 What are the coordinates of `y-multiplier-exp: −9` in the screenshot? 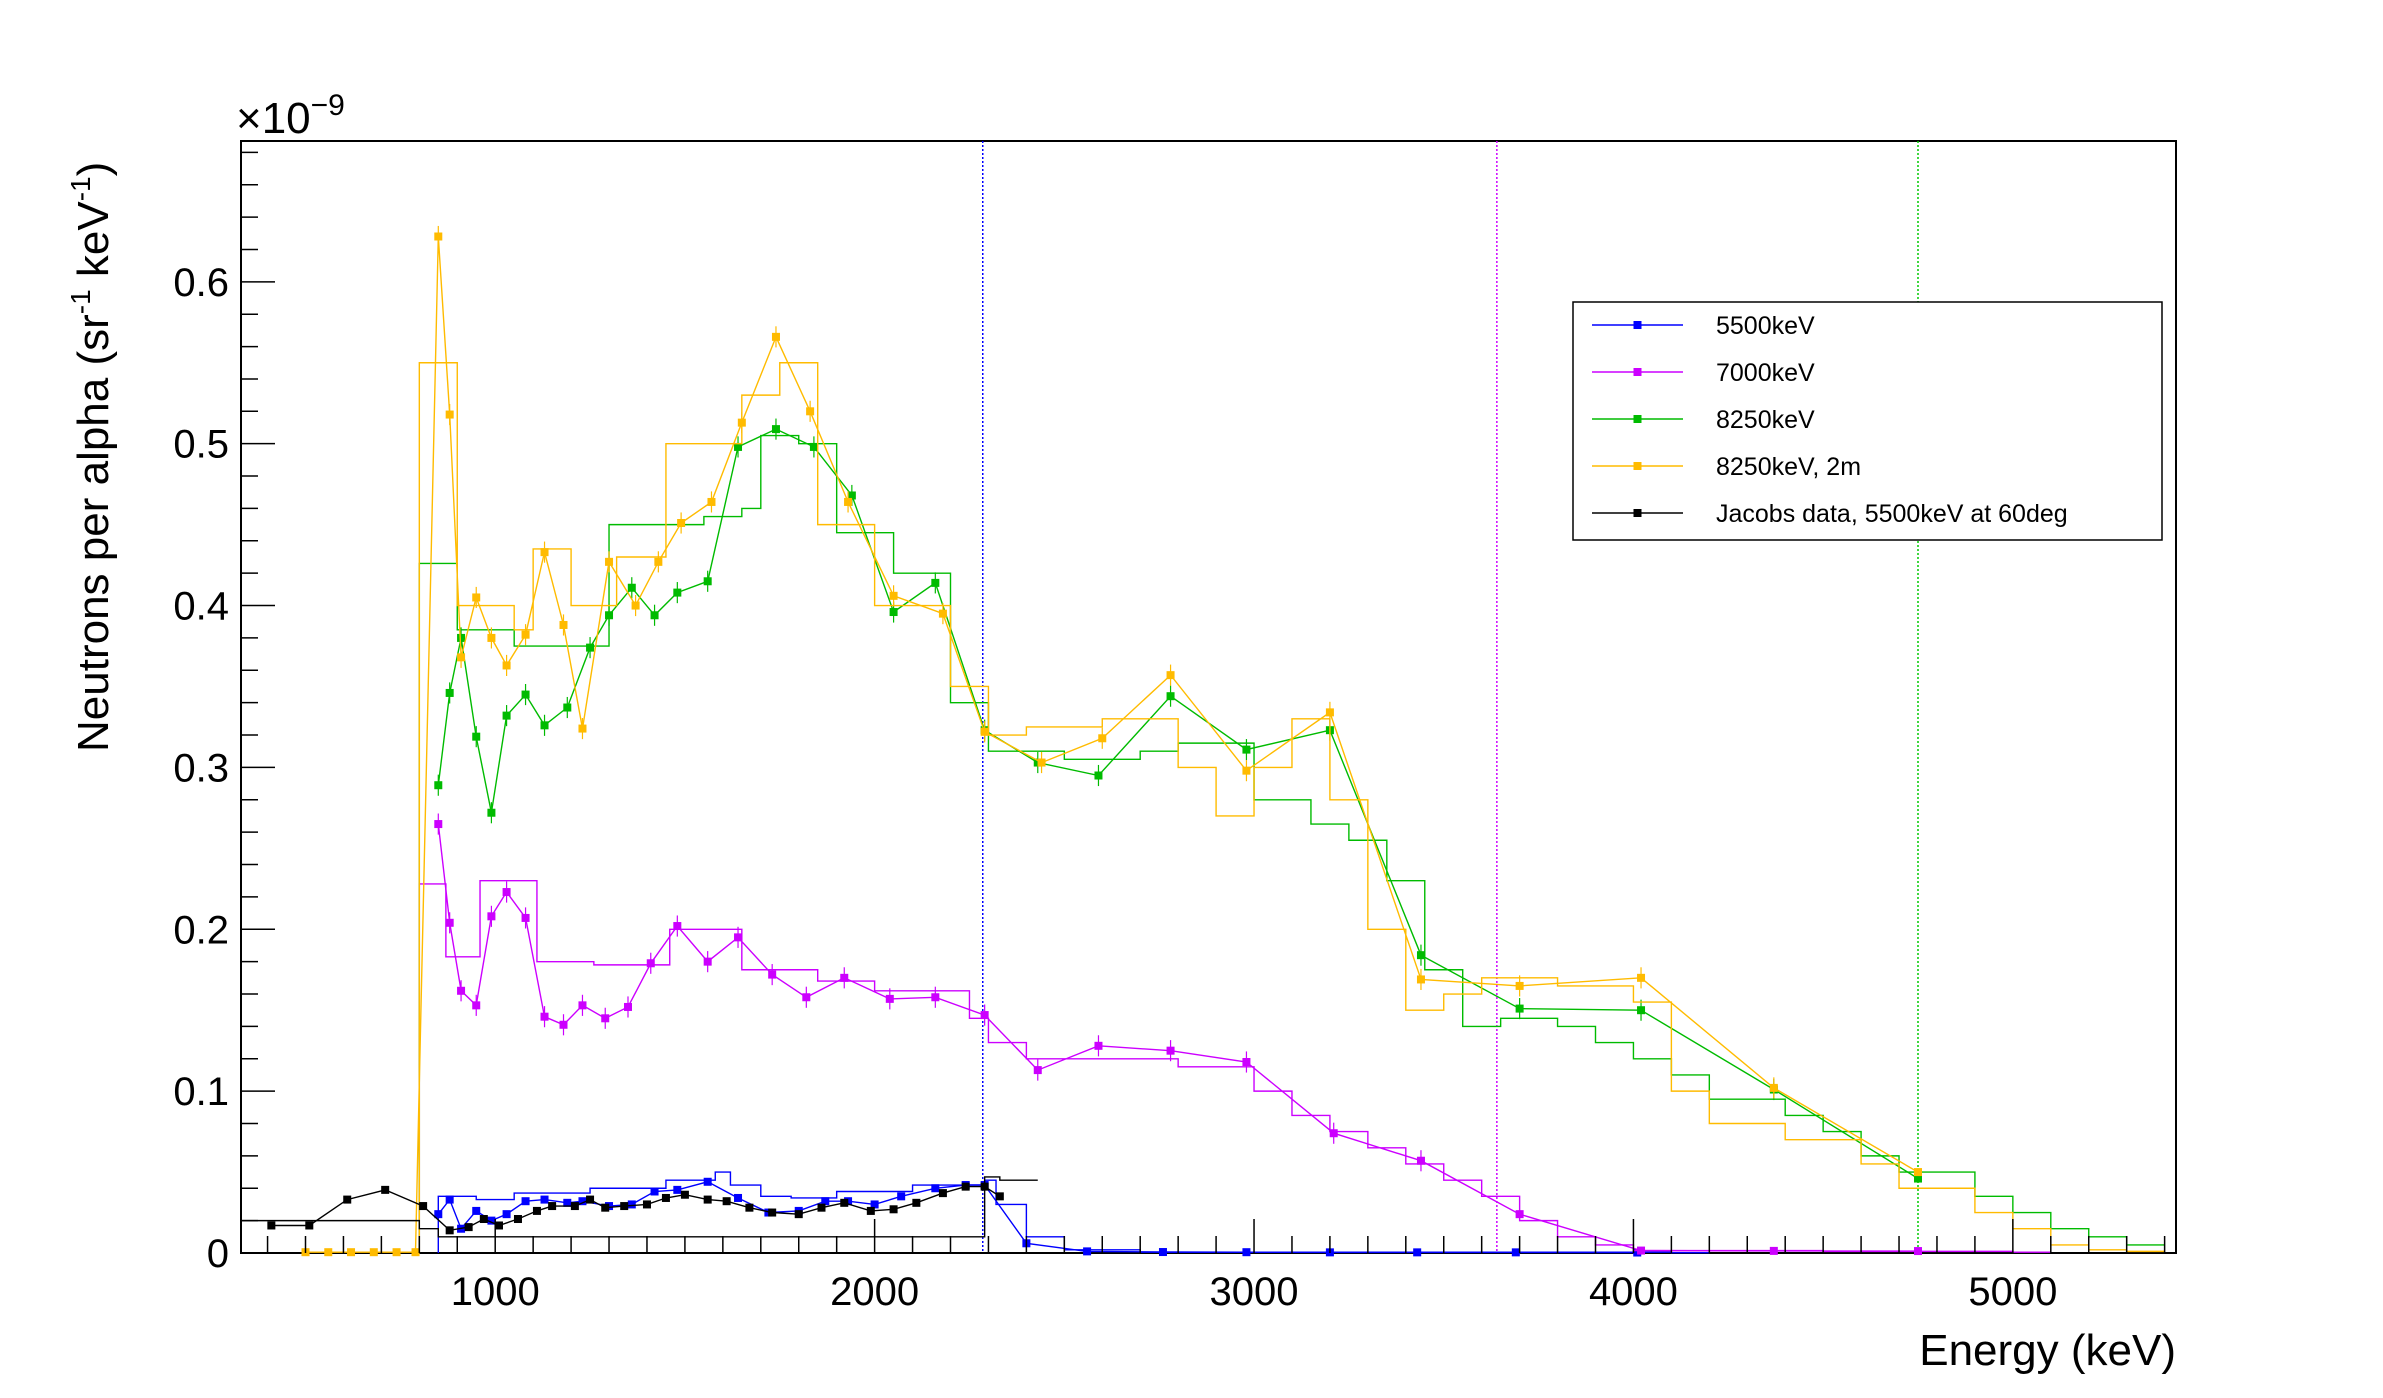 It's located at (328, 105).